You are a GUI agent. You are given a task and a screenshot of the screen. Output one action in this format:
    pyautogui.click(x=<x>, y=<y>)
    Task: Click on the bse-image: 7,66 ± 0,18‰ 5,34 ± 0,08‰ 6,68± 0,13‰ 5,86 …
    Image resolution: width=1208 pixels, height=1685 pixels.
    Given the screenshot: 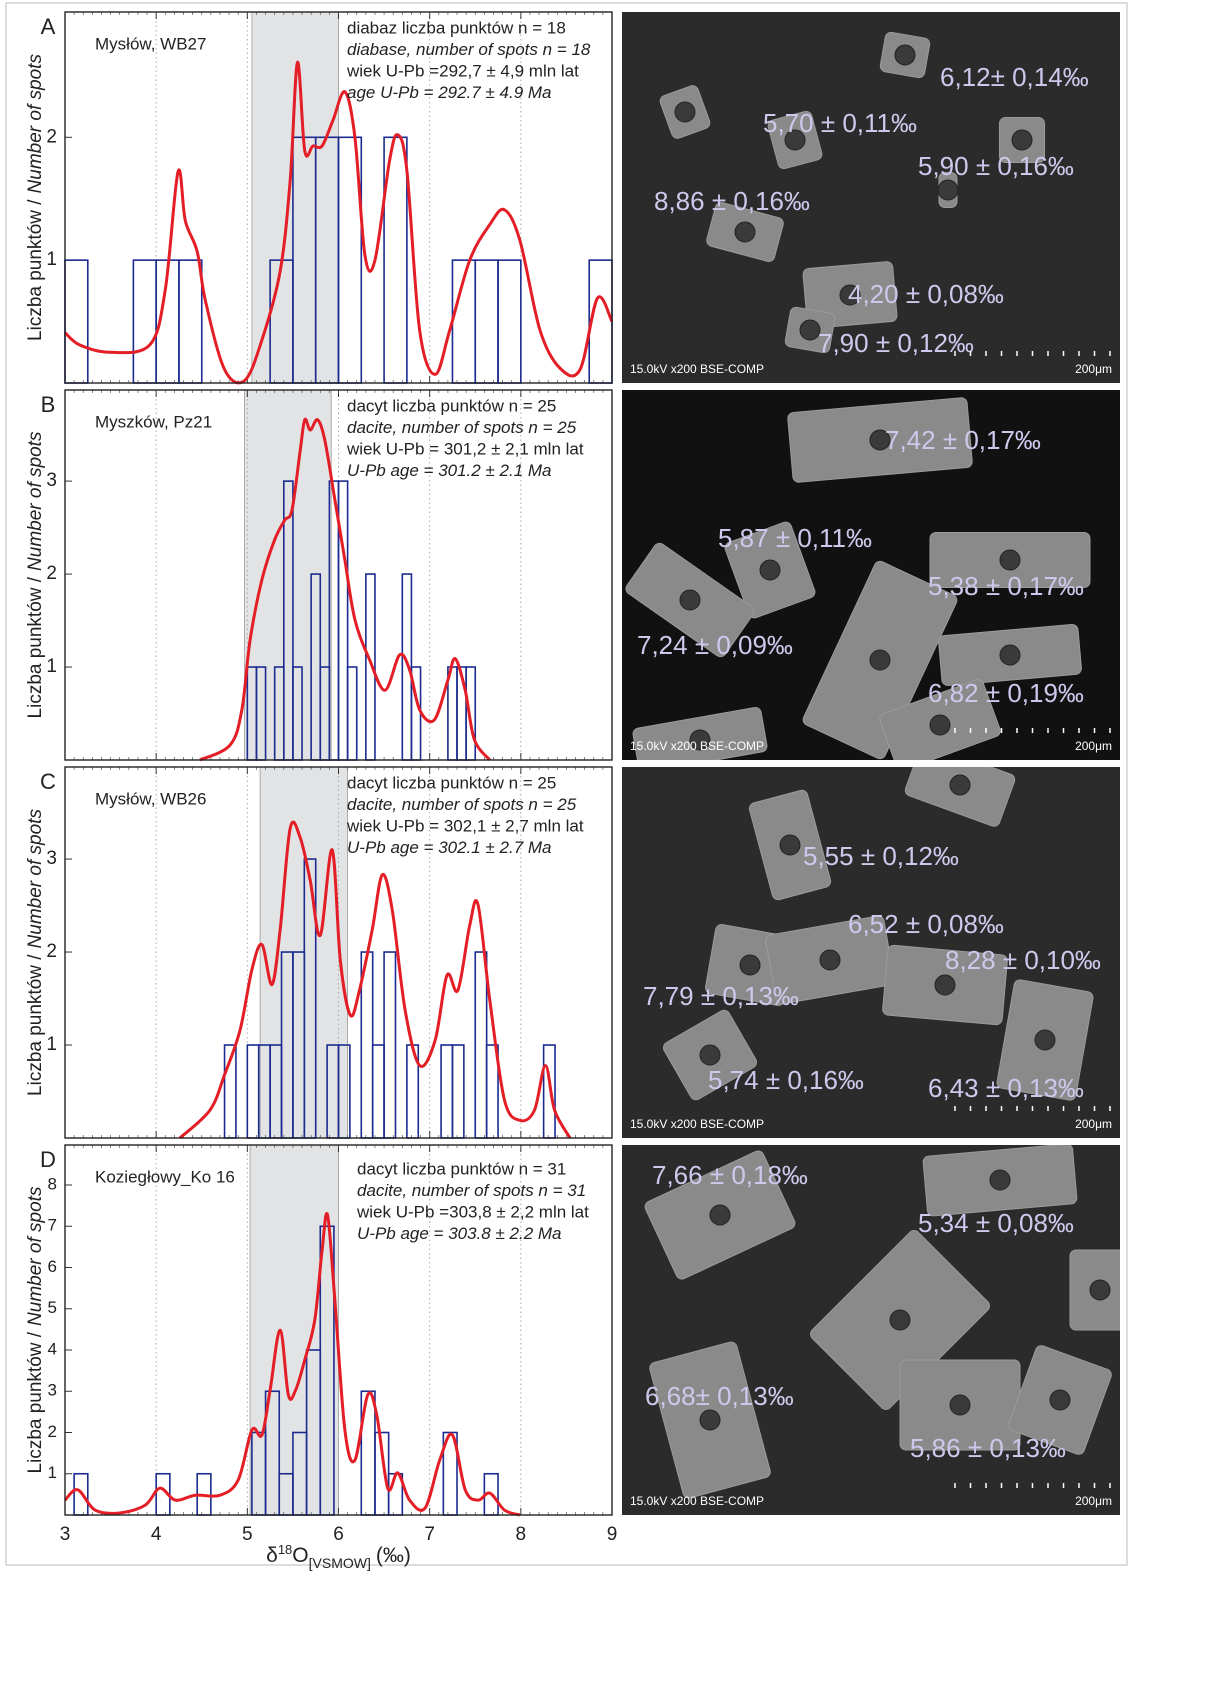 What is the action you would take?
    pyautogui.click(x=871, y=1330)
    